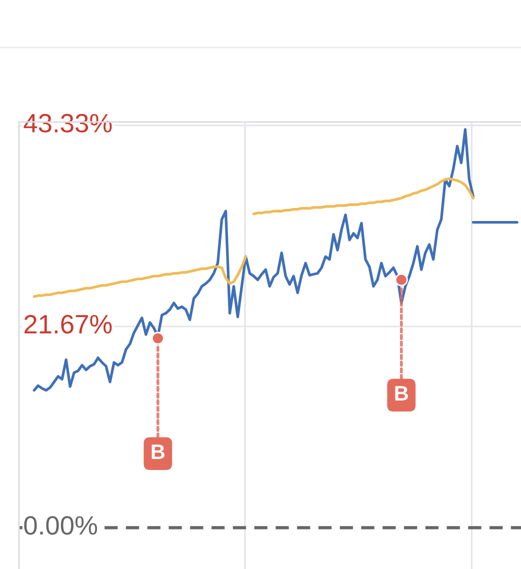  I want to click on y-tick-label: 21.67%, so click(68, 324).